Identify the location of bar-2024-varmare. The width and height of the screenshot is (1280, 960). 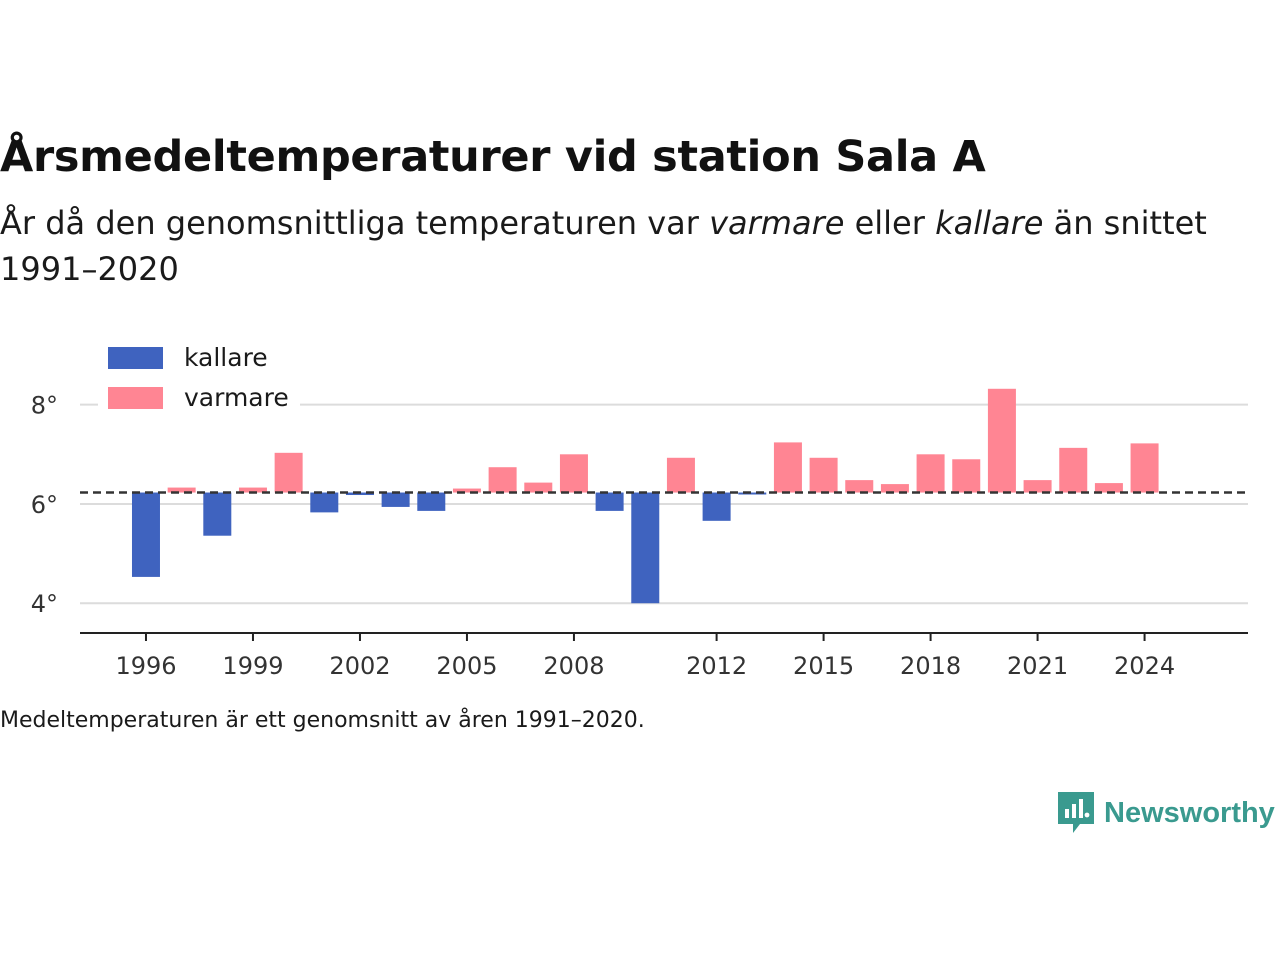
(1144, 468).